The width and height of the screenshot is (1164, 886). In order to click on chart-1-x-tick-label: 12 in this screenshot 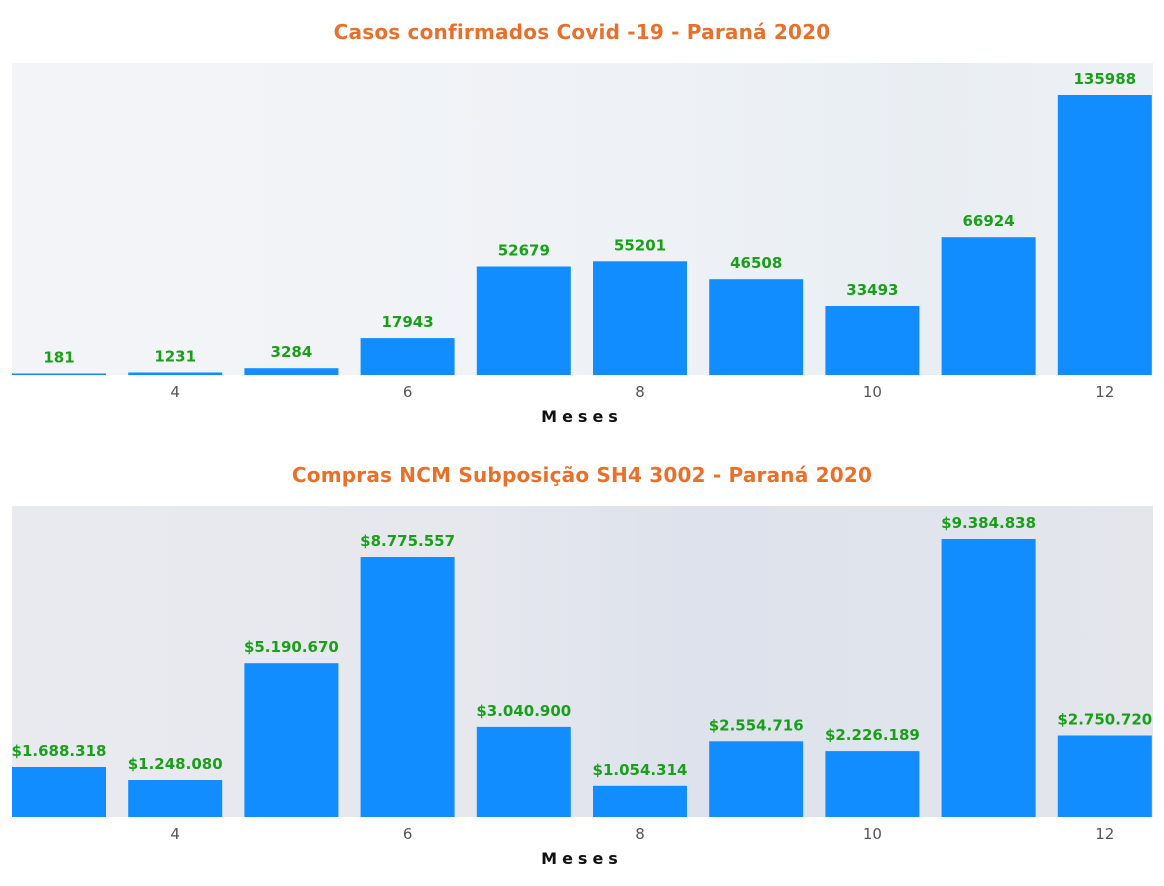, I will do `click(1104, 392)`.